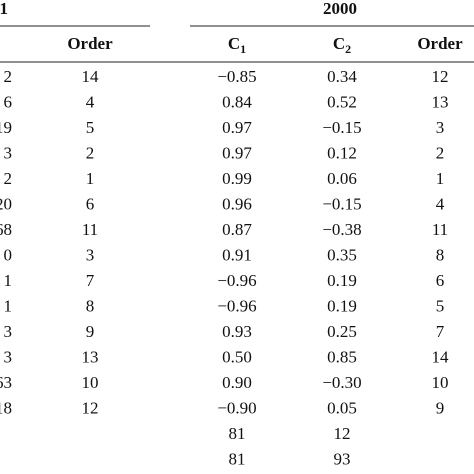 The height and width of the screenshot is (474, 474). I want to click on cell: 0.91, so click(237, 254).